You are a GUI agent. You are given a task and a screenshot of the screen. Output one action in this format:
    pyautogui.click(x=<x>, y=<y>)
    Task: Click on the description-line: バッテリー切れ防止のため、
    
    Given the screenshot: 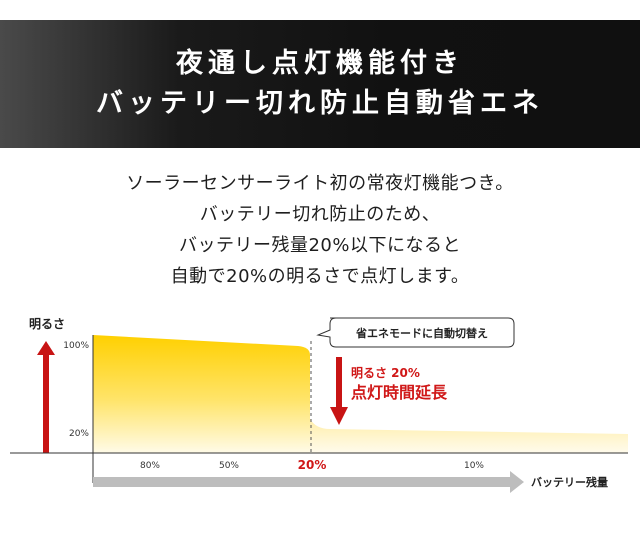 What is the action you would take?
    pyautogui.click(x=320, y=214)
    